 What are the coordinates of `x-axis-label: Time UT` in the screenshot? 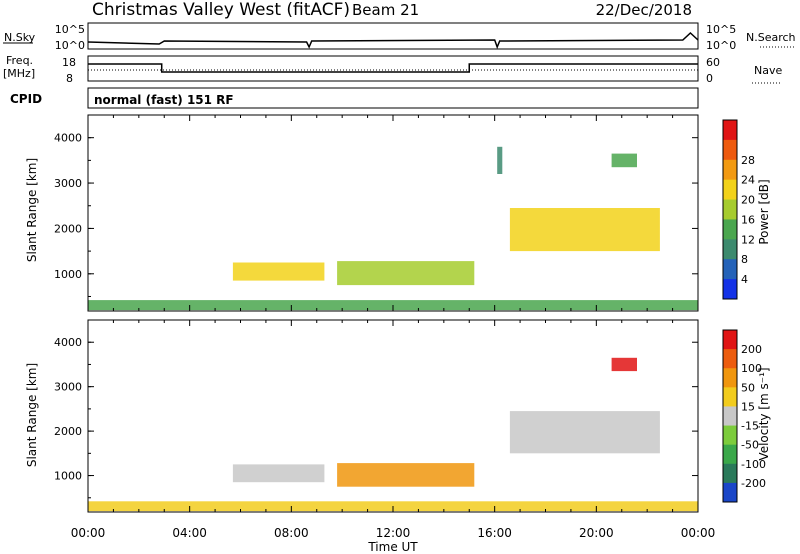 It's located at (392, 547).